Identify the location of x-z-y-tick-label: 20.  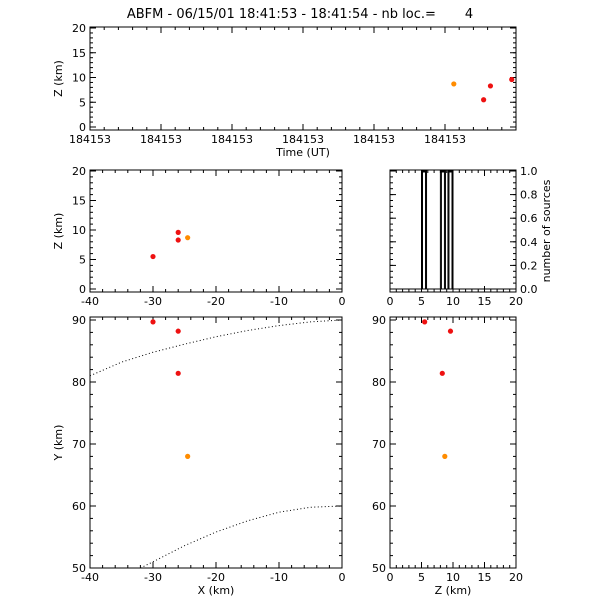
(79, 171).